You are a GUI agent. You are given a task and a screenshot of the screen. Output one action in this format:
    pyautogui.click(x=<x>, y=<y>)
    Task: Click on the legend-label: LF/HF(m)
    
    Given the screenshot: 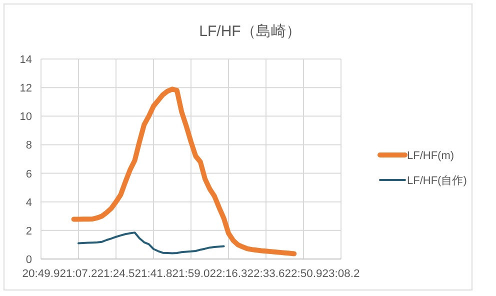 What is the action you would take?
    pyautogui.click(x=430, y=156)
    